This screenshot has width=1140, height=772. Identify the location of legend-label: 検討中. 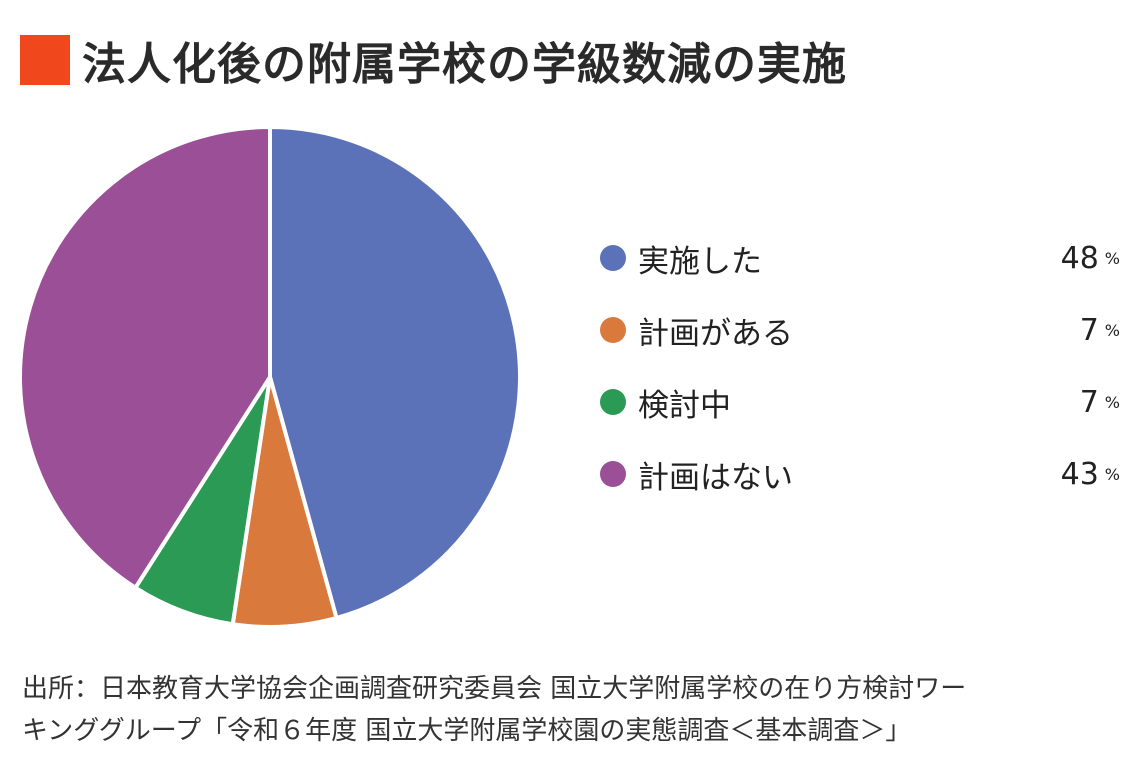
(684, 405).